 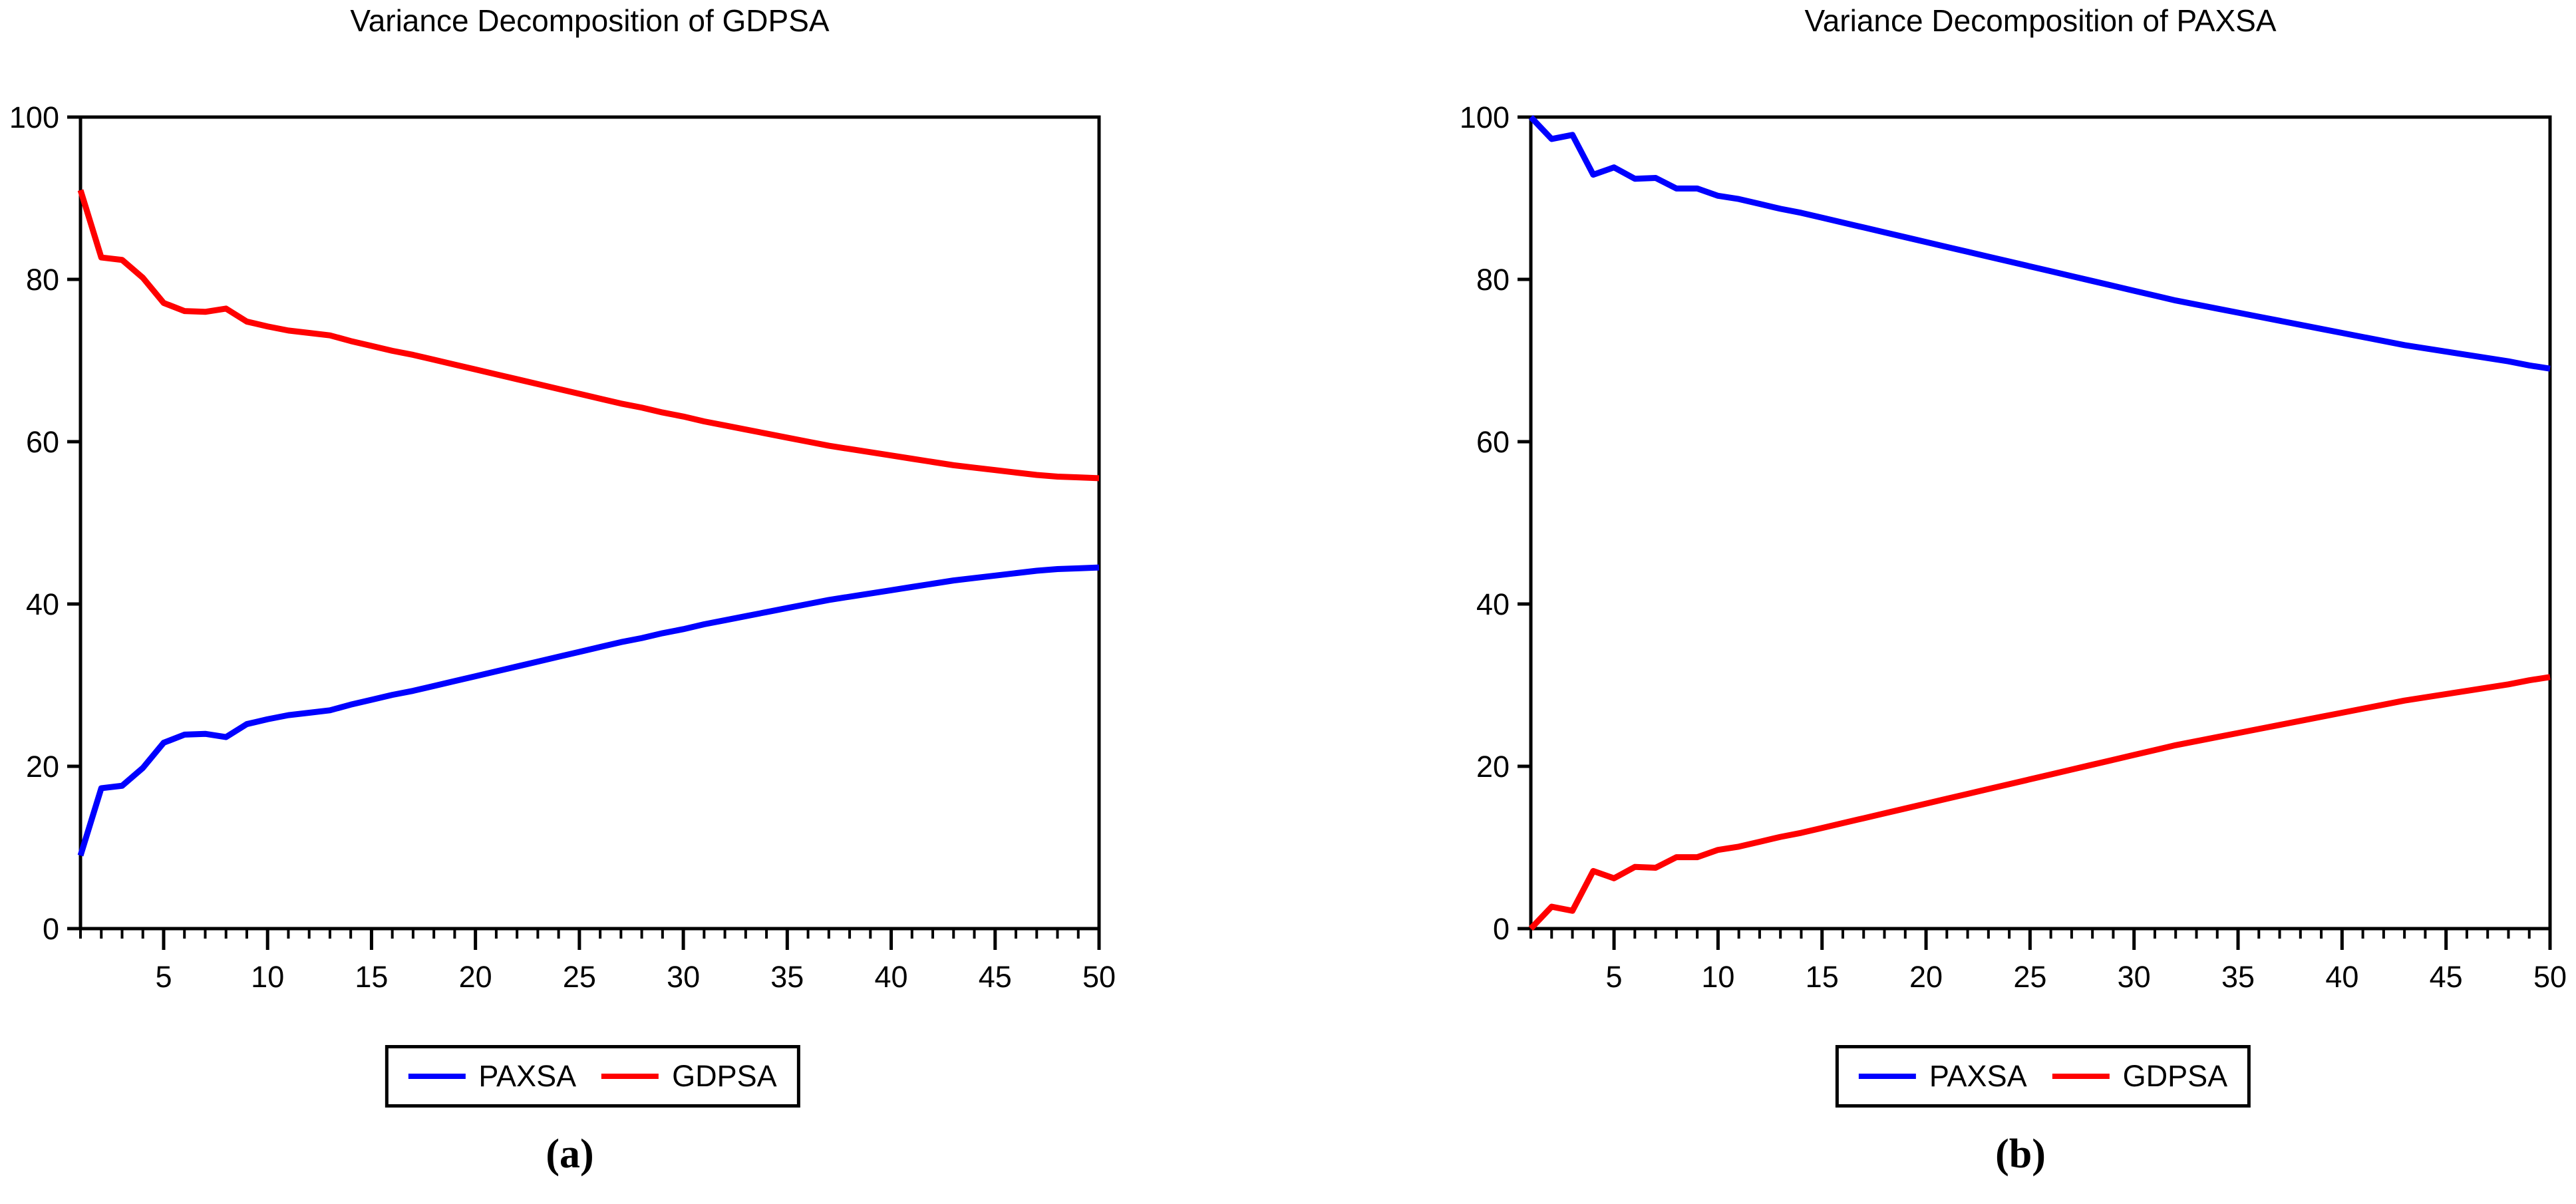 What do you see at coordinates (2020, 1154) in the screenshot?
I see `subfigure-caption-b: (b)` at bounding box center [2020, 1154].